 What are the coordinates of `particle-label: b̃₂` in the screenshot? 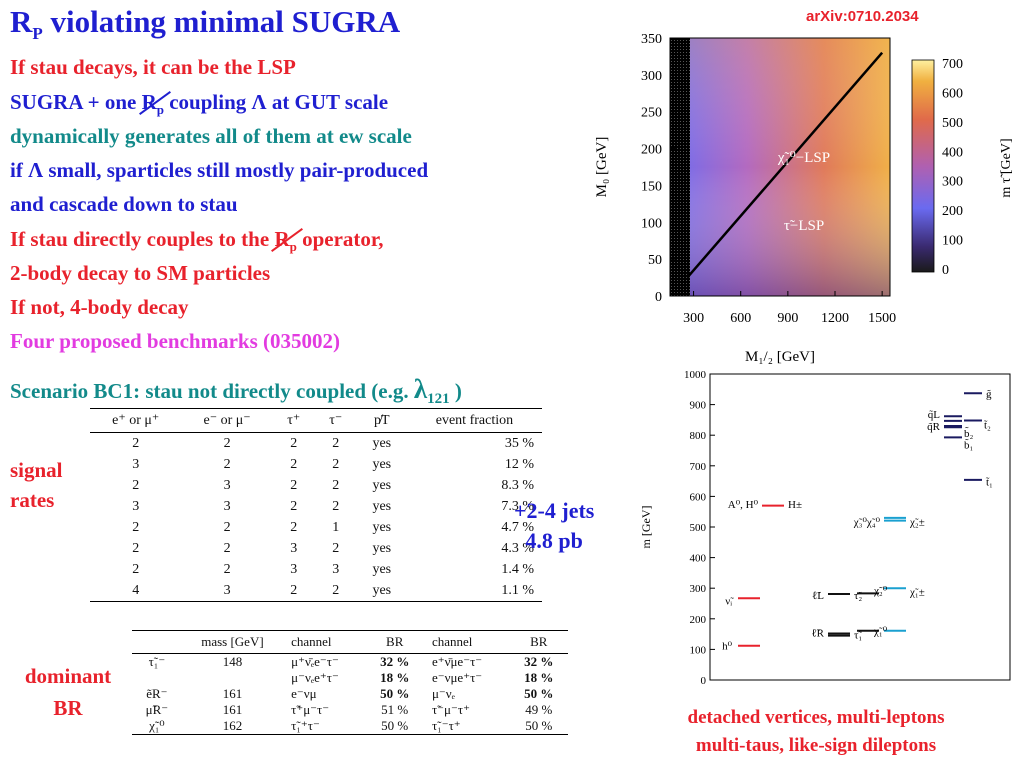 It's located at (969, 433).